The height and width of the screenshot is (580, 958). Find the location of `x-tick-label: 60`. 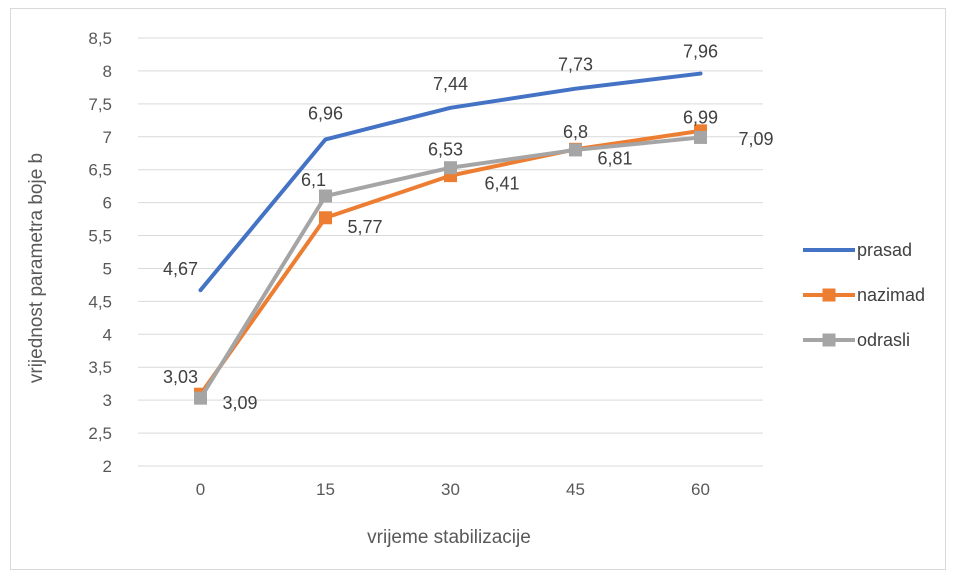

x-tick-label: 60 is located at coordinates (700, 489).